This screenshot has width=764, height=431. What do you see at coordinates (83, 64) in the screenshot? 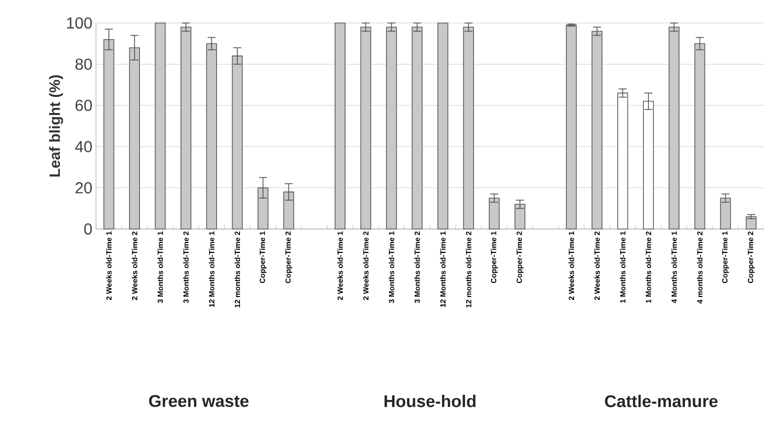
I see `y-tick-label: 80` at bounding box center [83, 64].